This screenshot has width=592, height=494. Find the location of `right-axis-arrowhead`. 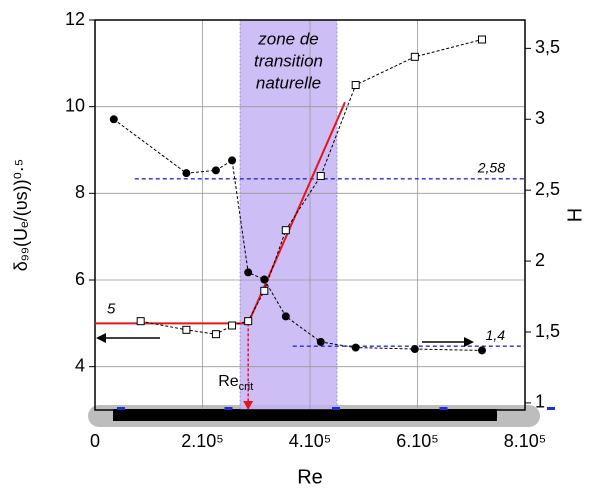

right-axis-arrowhead is located at coordinates (469, 342).